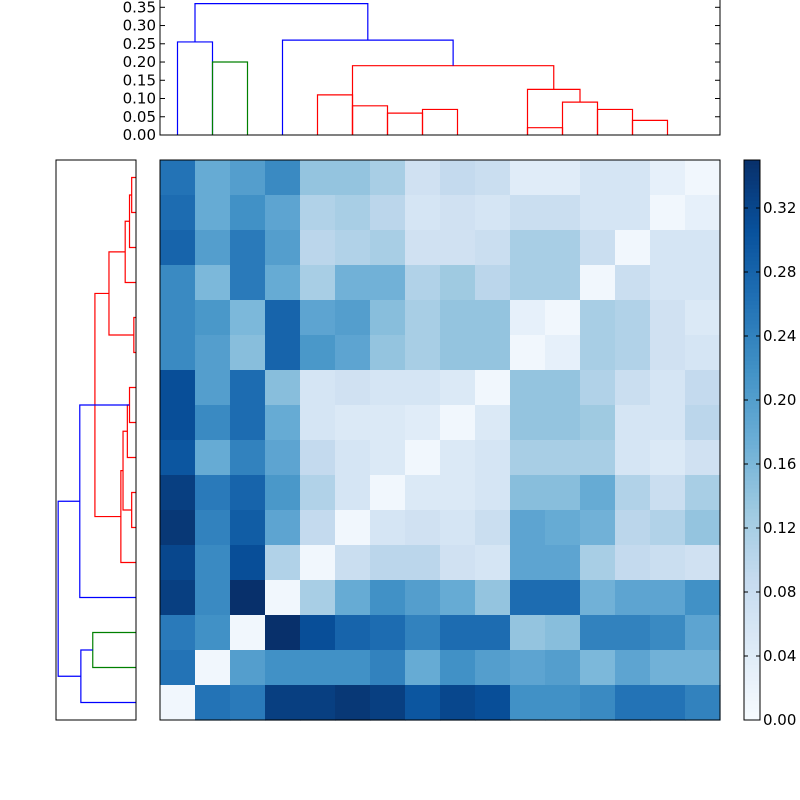  I want to click on colorbar-tick-label: 0.16, so click(779, 464).